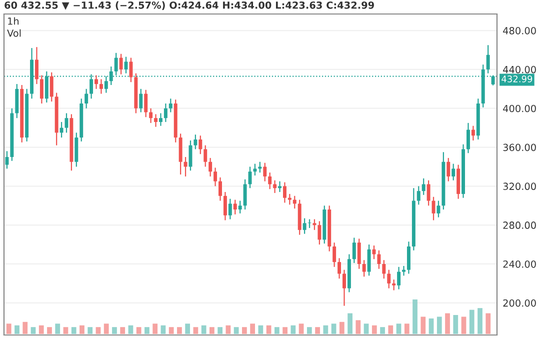 The image size is (540, 340). What do you see at coordinates (517, 79) in the screenshot?
I see `ref-line-label: 432.99` at bounding box center [517, 79].